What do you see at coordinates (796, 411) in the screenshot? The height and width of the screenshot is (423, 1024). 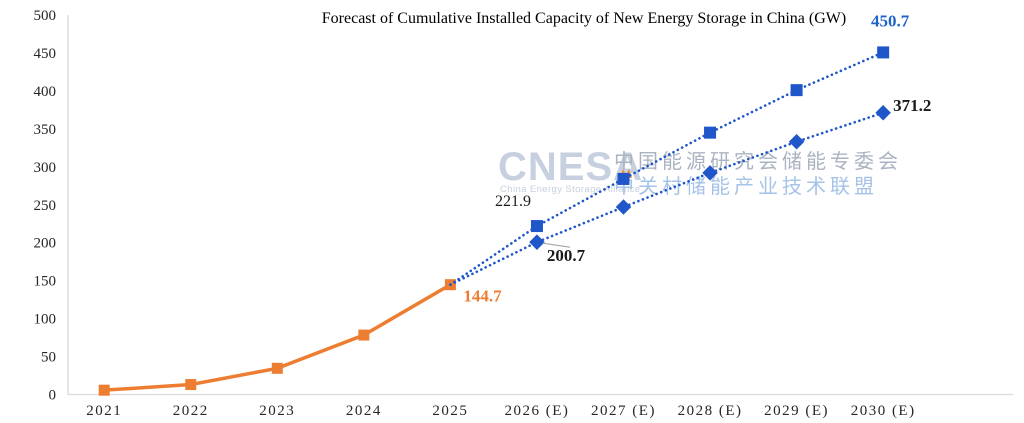 I see `x-axis-label: 2029 (E)` at bounding box center [796, 411].